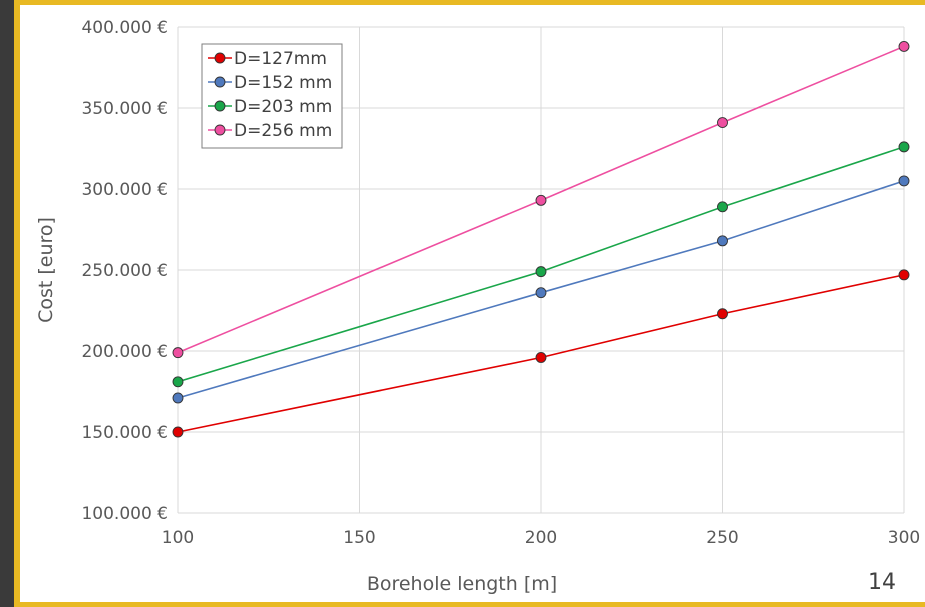 The image size is (925, 607). Describe the element at coordinates (124, 433) in the screenshot. I see `y-tick-label: 150.000 €` at that location.